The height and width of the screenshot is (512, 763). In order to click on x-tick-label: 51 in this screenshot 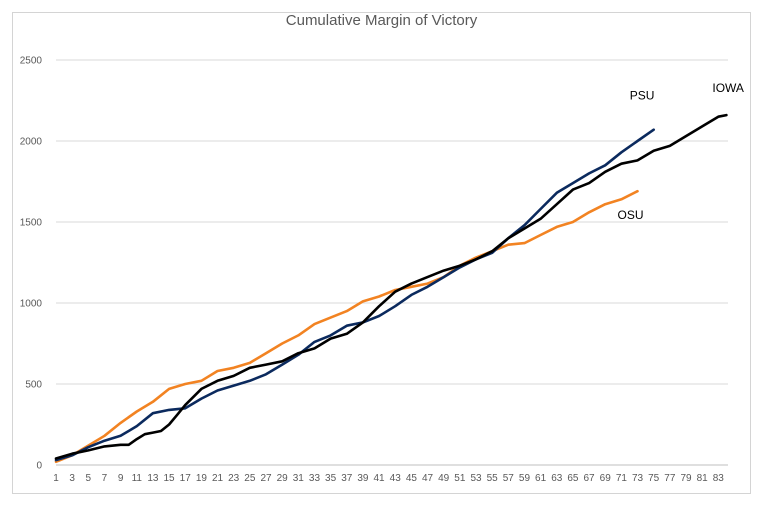, I will do `click(460, 478)`.